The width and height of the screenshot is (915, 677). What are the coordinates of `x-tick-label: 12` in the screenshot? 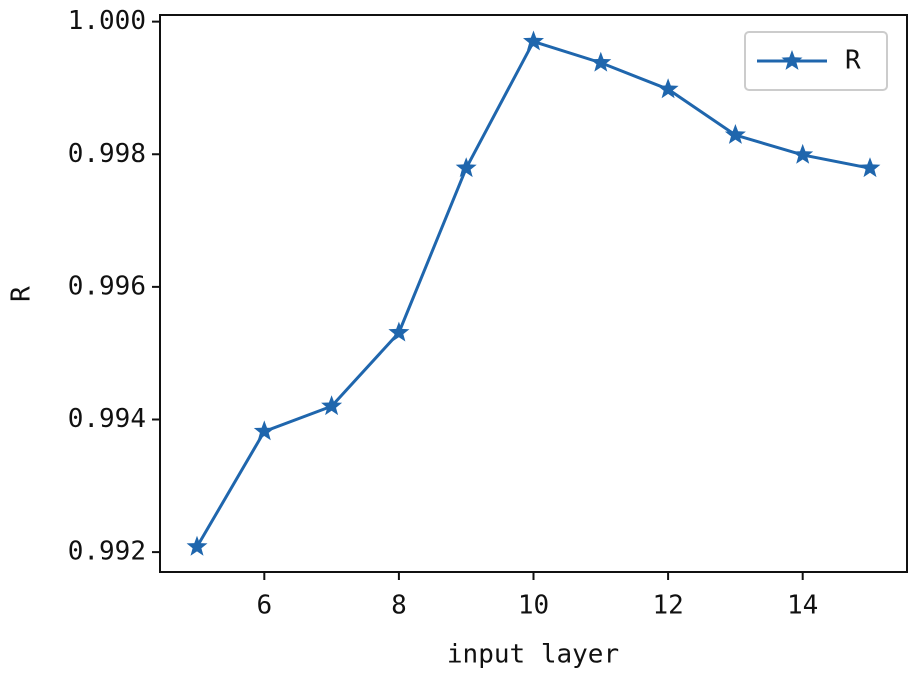 It's located at (667, 606).